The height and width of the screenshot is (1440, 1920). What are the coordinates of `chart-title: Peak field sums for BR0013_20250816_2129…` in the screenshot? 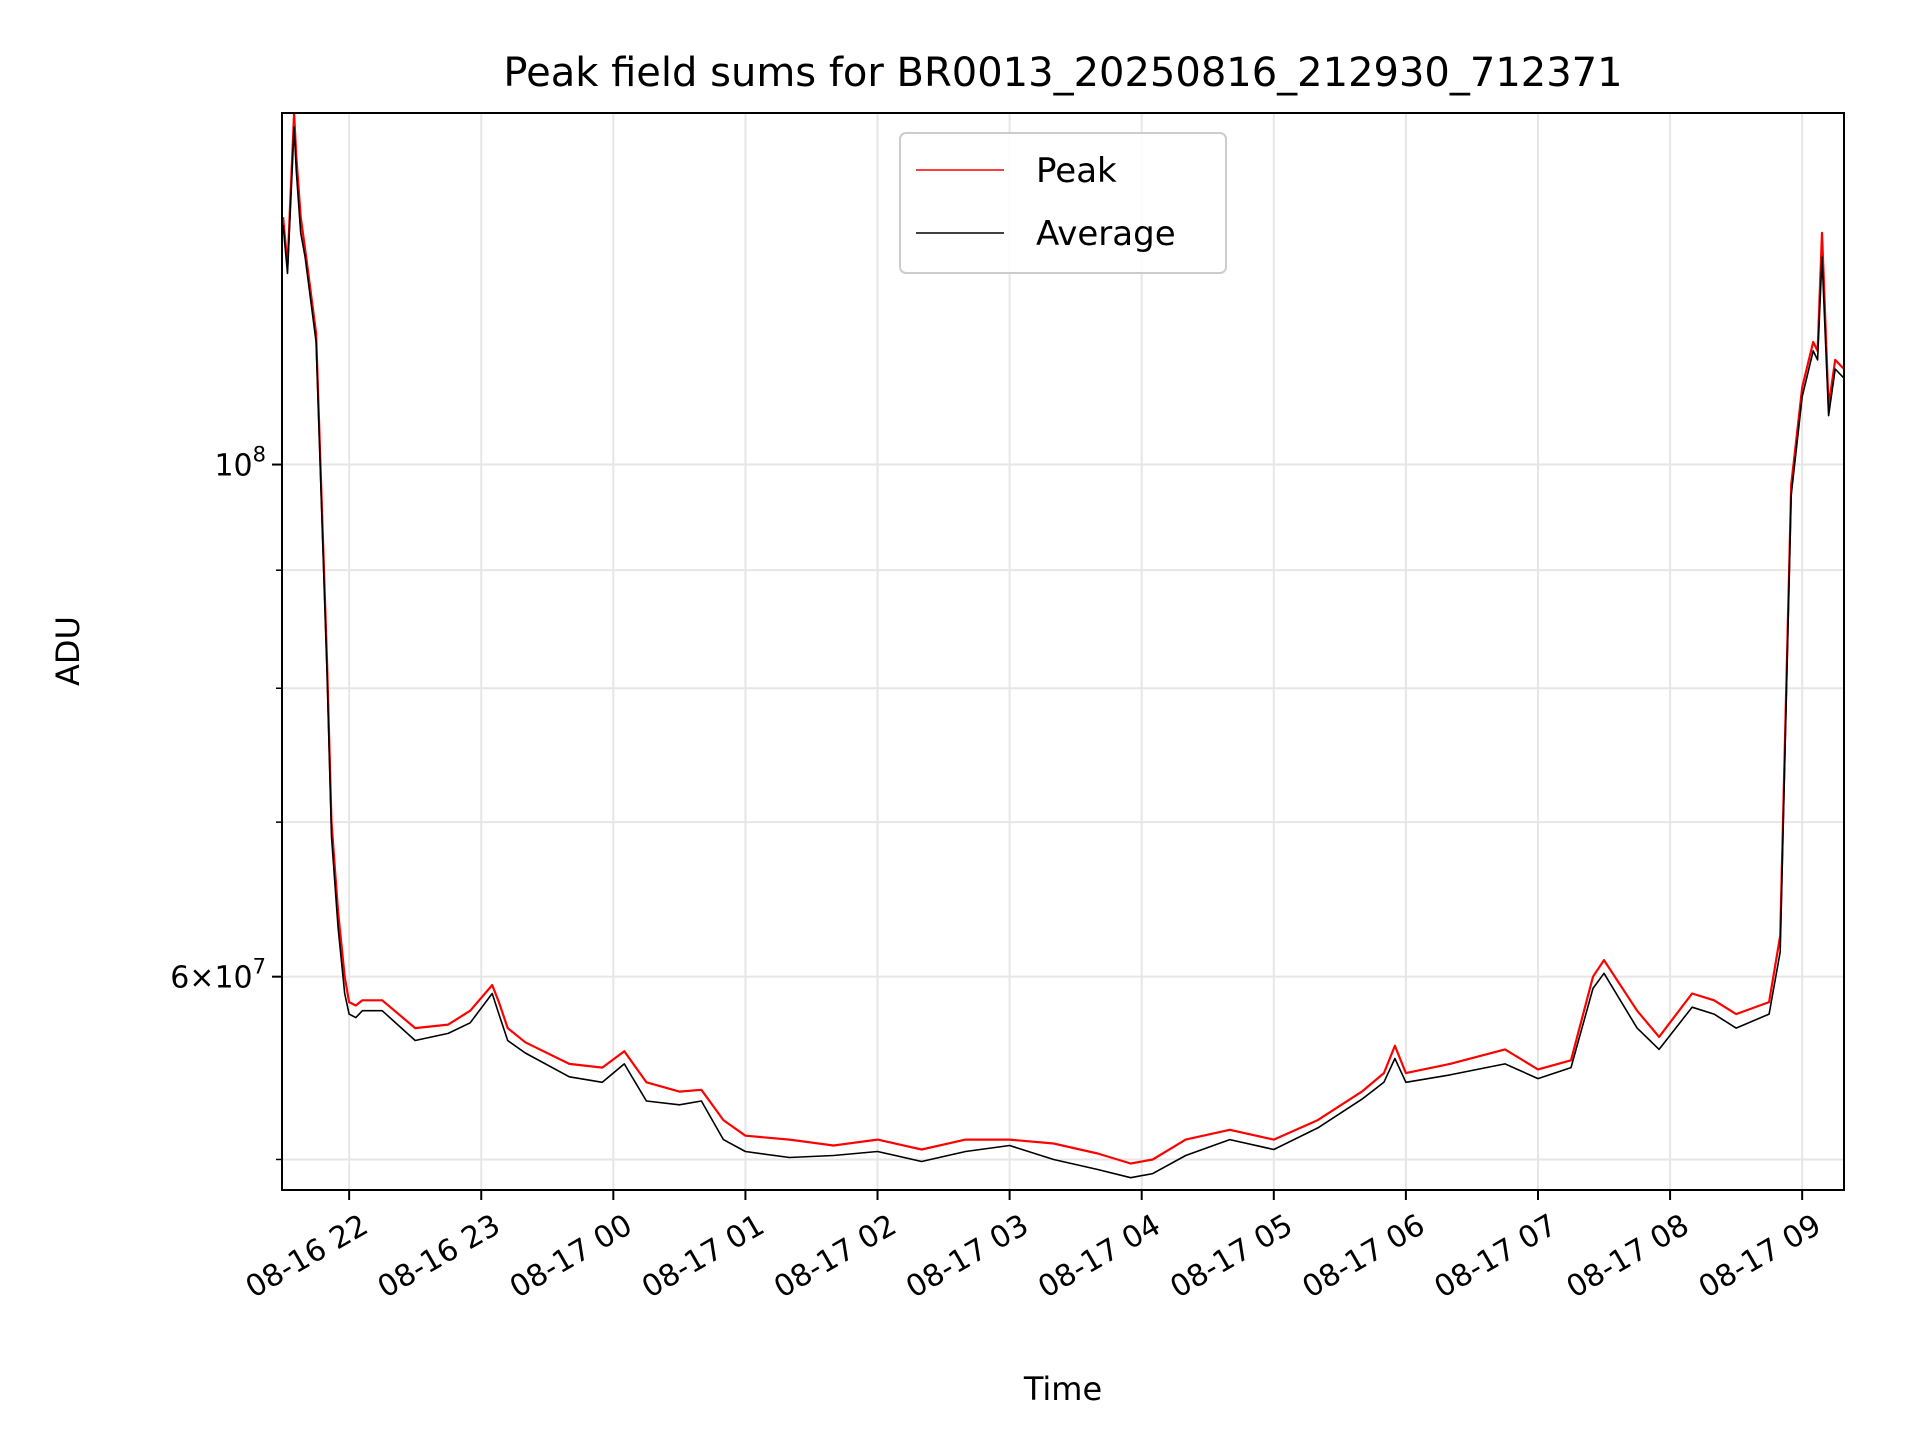 It's located at (1062, 73).